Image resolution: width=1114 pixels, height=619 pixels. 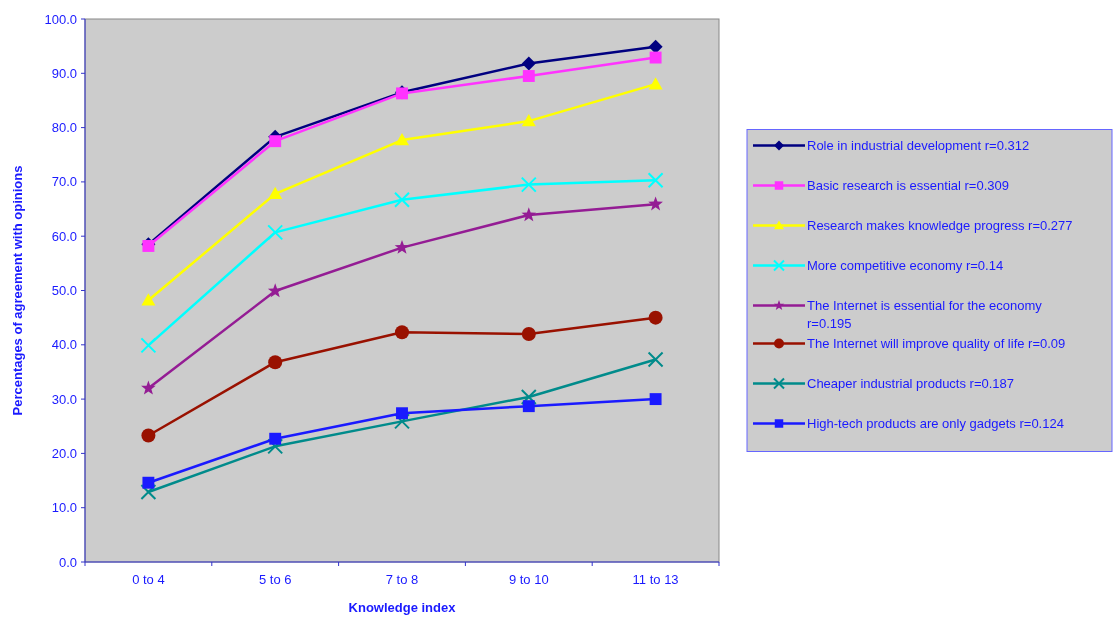 I want to click on y-tick-label: 20.0, so click(x=64, y=453).